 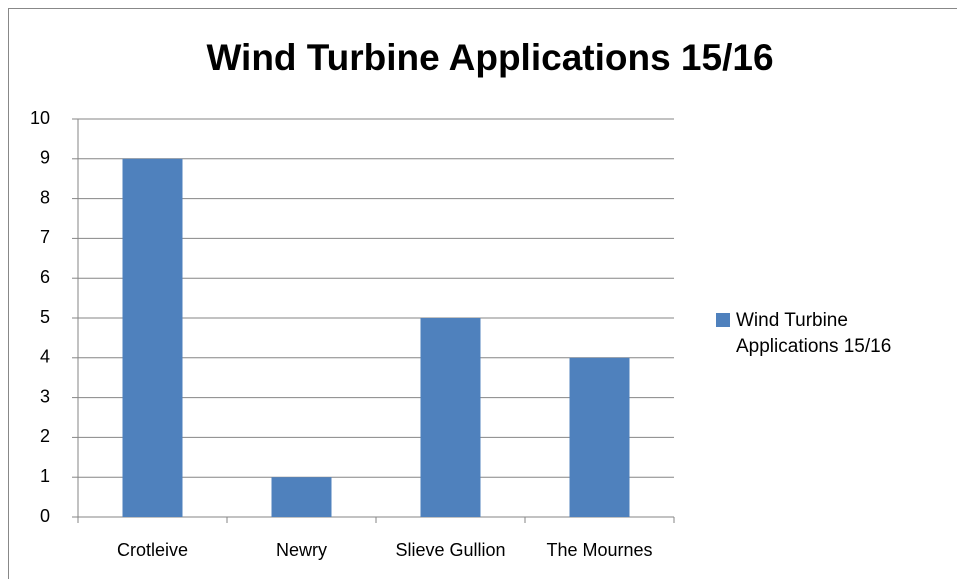 What do you see at coordinates (814, 333) in the screenshot?
I see `legend-label: Wind Turbine Applications 15/16` at bounding box center [814, 333].